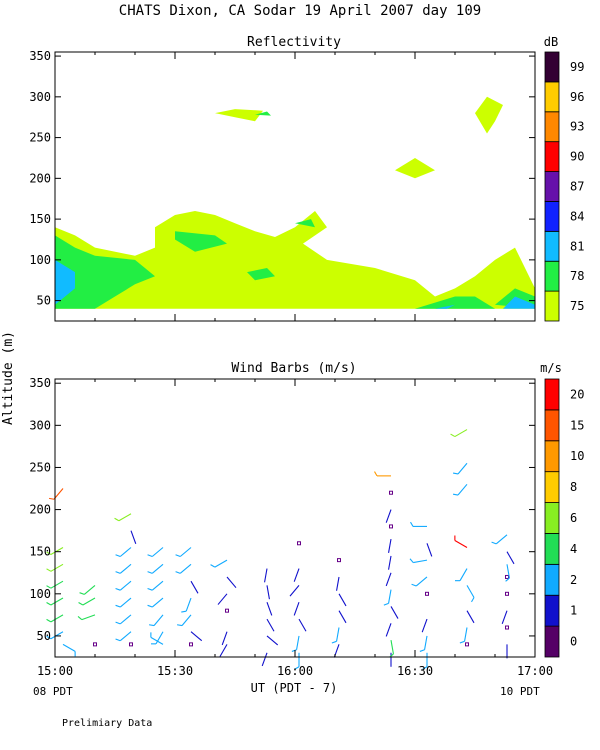 The height and width of the screenshot is (750, 600). Describe the element at coordinates (40, 425) in the screenshot. I see `wind-y-tick-label: 300` at that location.